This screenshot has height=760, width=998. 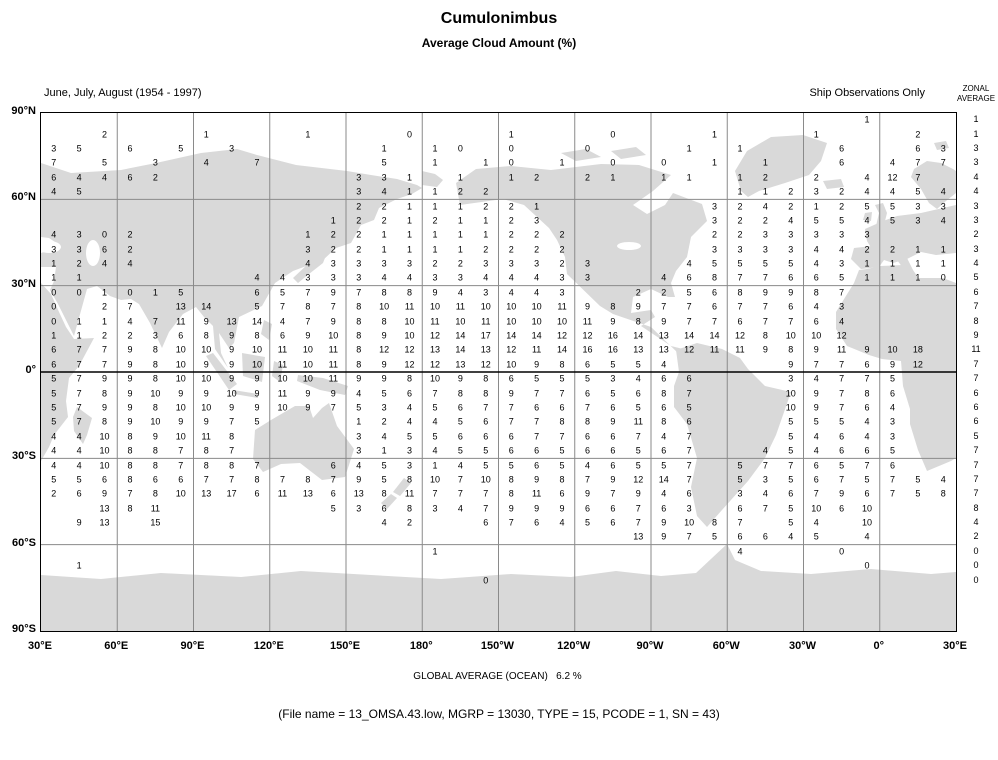 What do you see at coordinates (421, 646) in the screenshot?
I see `x-axis-label: 180°` at bounding box center [421, 646].